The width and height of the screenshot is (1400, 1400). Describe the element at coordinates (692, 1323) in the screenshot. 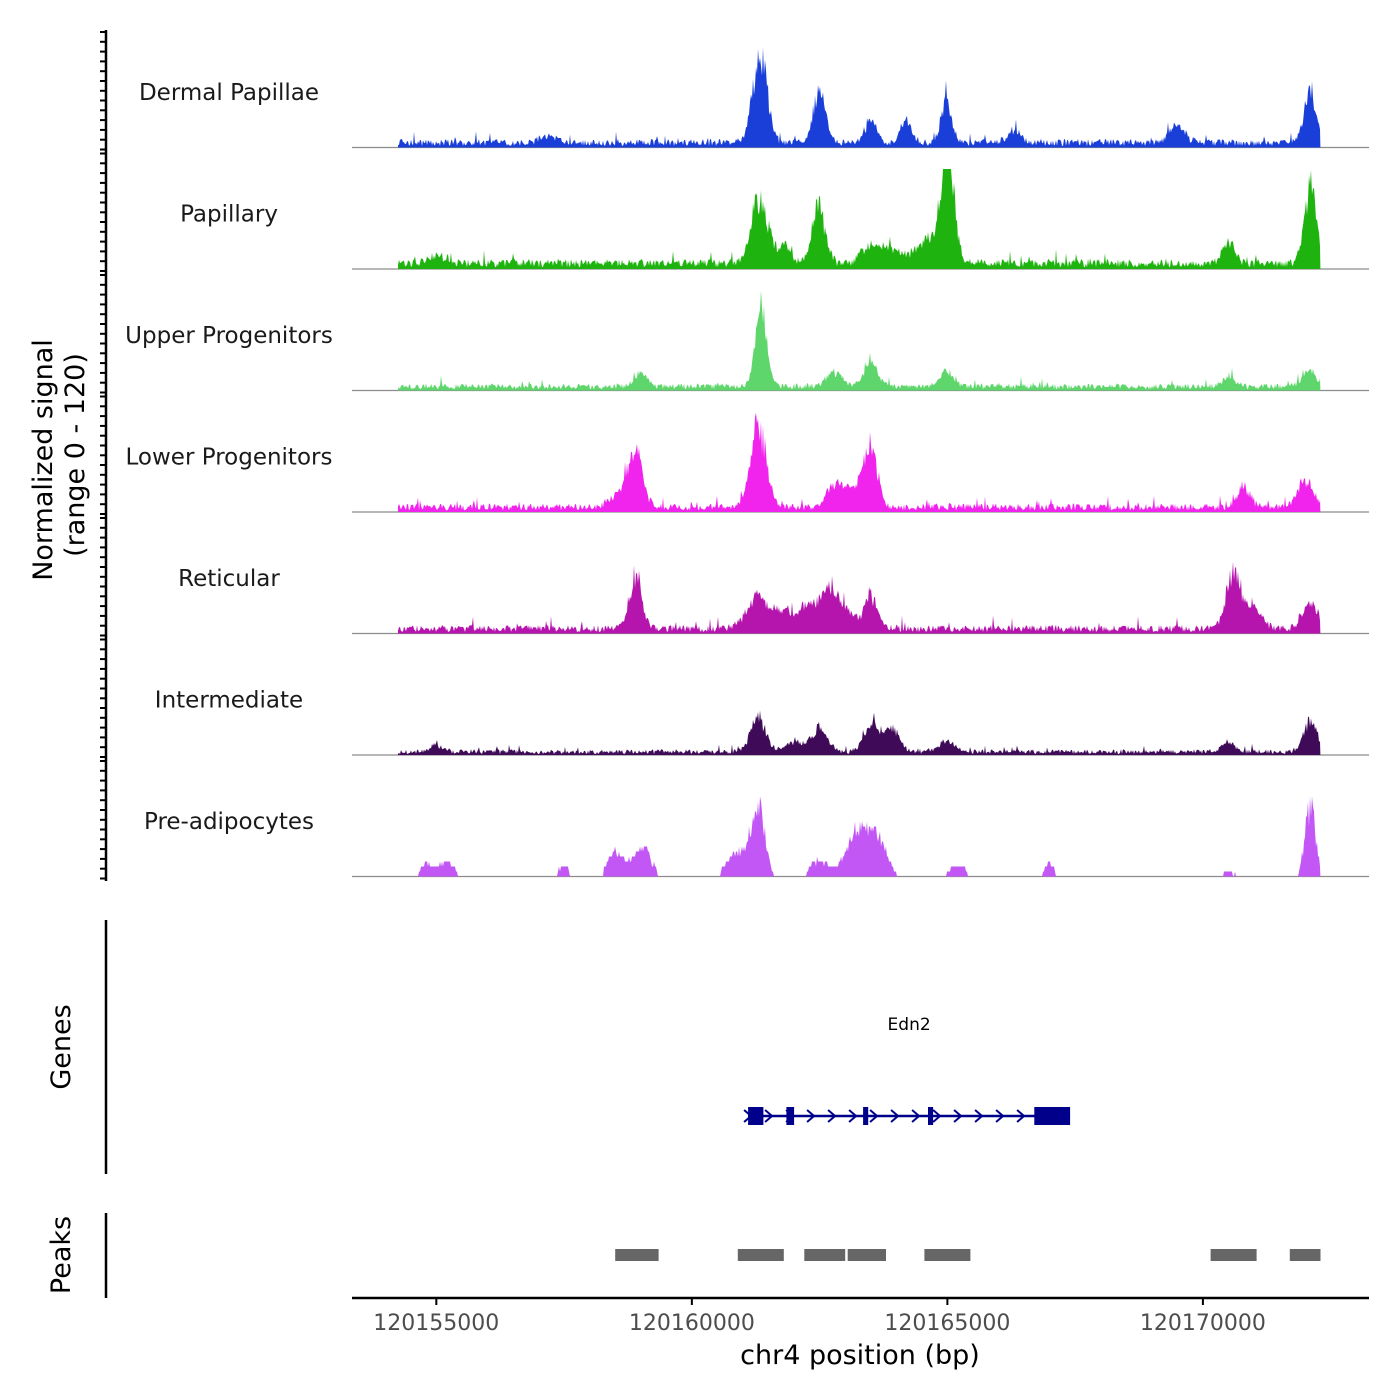

I see `x-tick-label: 120160000` at that location.